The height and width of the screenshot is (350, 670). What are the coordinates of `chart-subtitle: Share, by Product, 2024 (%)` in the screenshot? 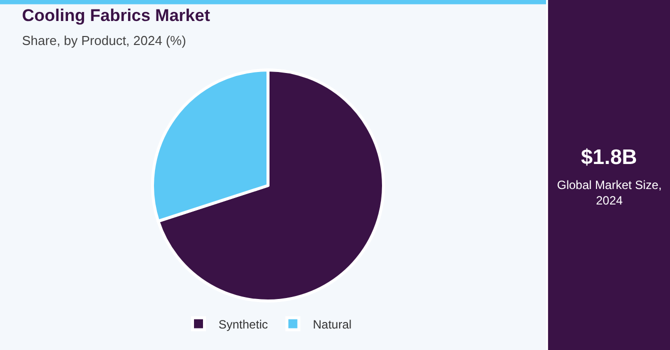 It's located at (104, 40).